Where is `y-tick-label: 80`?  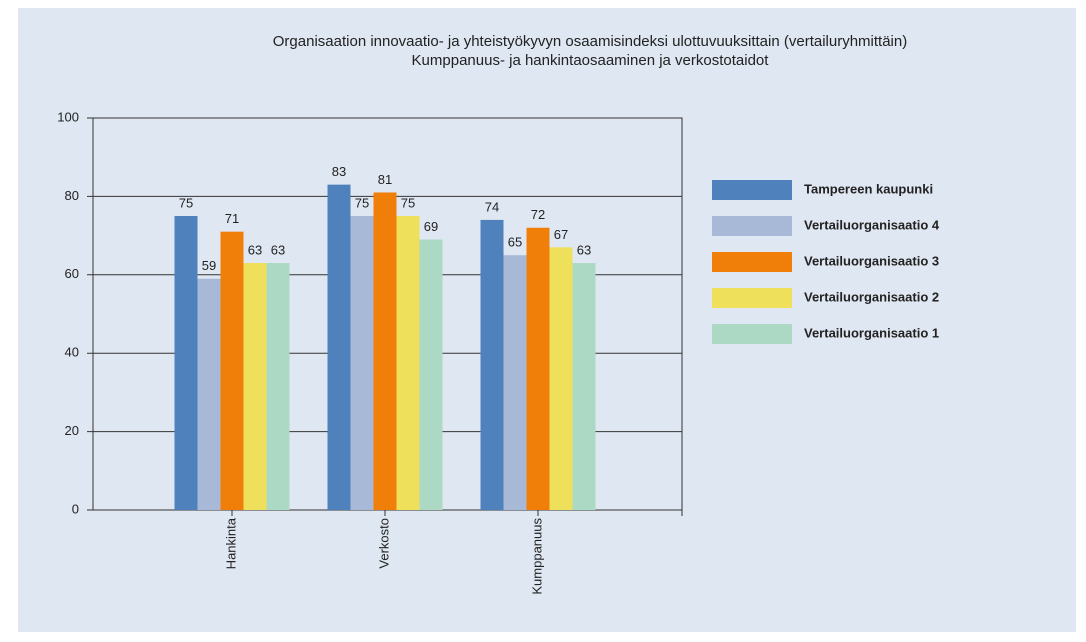
y-tick-label: 80 is located at coordinates (72, 195).